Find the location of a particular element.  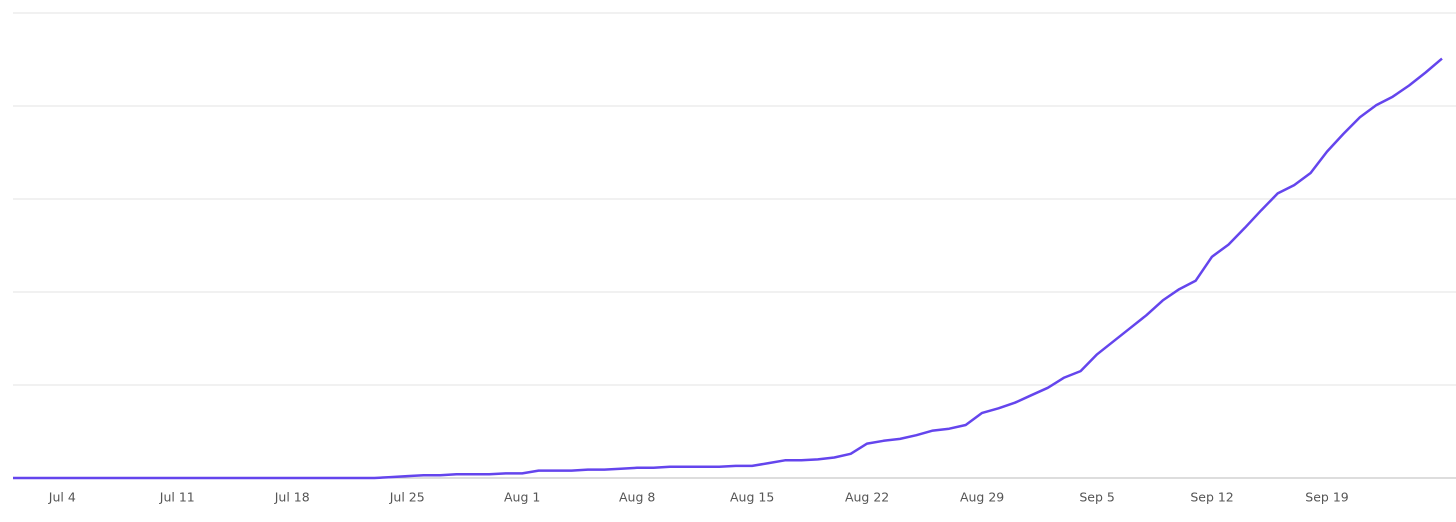

x-tick-label: Aug 22 is located at coordinates (867, 497).